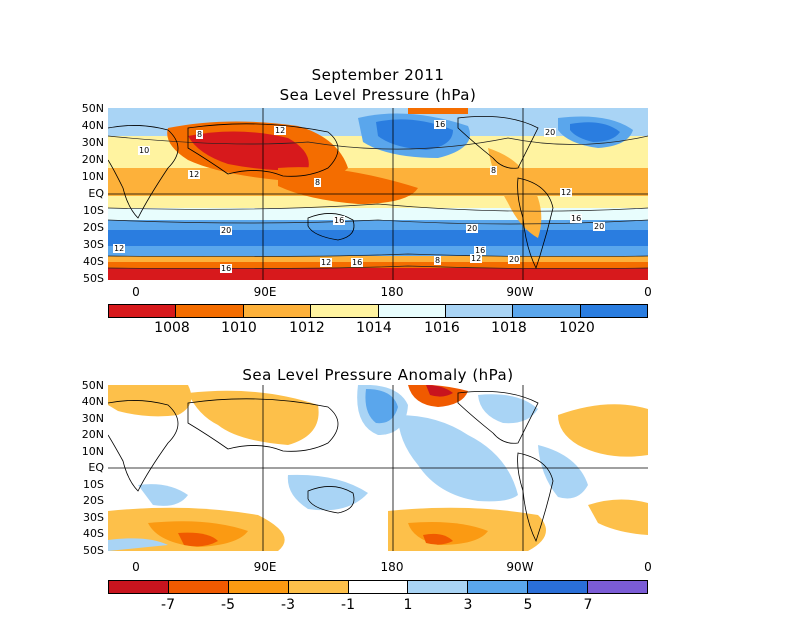  Describe the element at coordinates (92, 159) in the screenshot. I see `top-lat-label: 20N` at that location.